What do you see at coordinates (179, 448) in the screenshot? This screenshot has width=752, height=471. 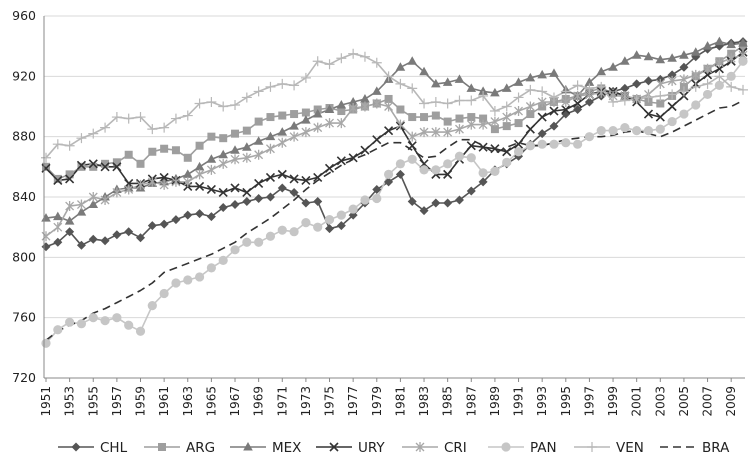 I see `legend-item-arg: ARG` at bounding box center [179, 448].